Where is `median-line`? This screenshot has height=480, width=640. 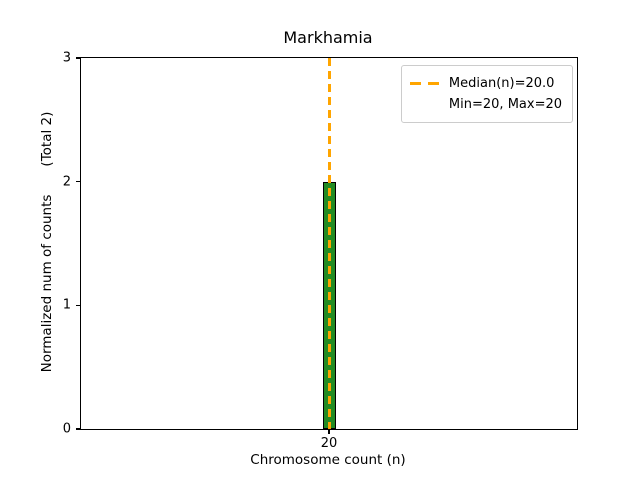
median-line is located at coordinates (329, 243).